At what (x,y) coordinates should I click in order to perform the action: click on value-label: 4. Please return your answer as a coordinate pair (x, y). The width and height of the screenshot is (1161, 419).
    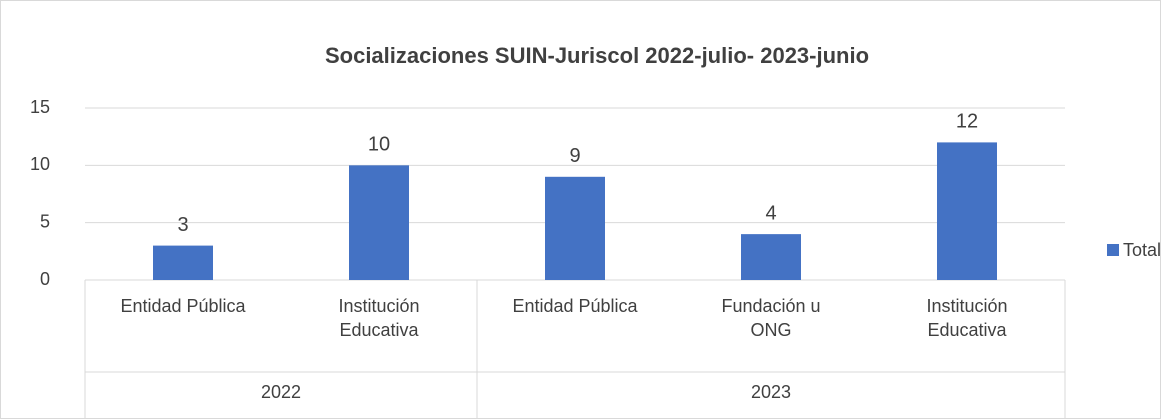
    Looking at the image, I should click on (770, 213).